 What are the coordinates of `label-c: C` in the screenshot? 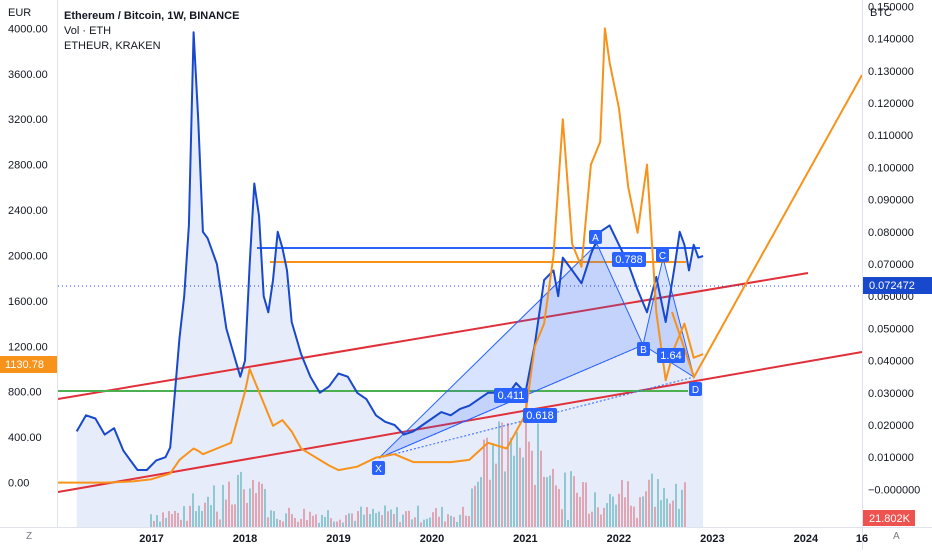 It's located at (662, 255).